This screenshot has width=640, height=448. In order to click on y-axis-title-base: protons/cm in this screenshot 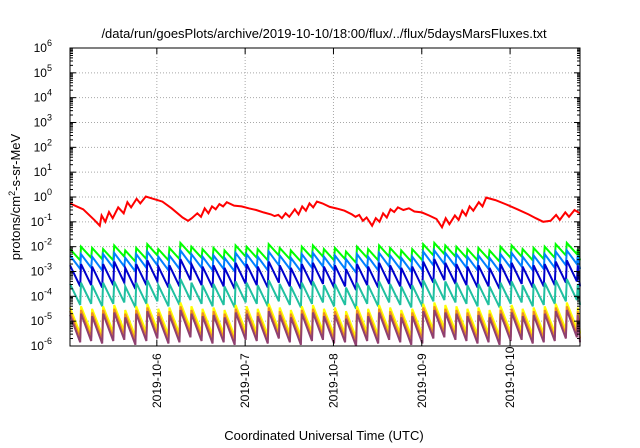, I will do `click(15, 228)`.